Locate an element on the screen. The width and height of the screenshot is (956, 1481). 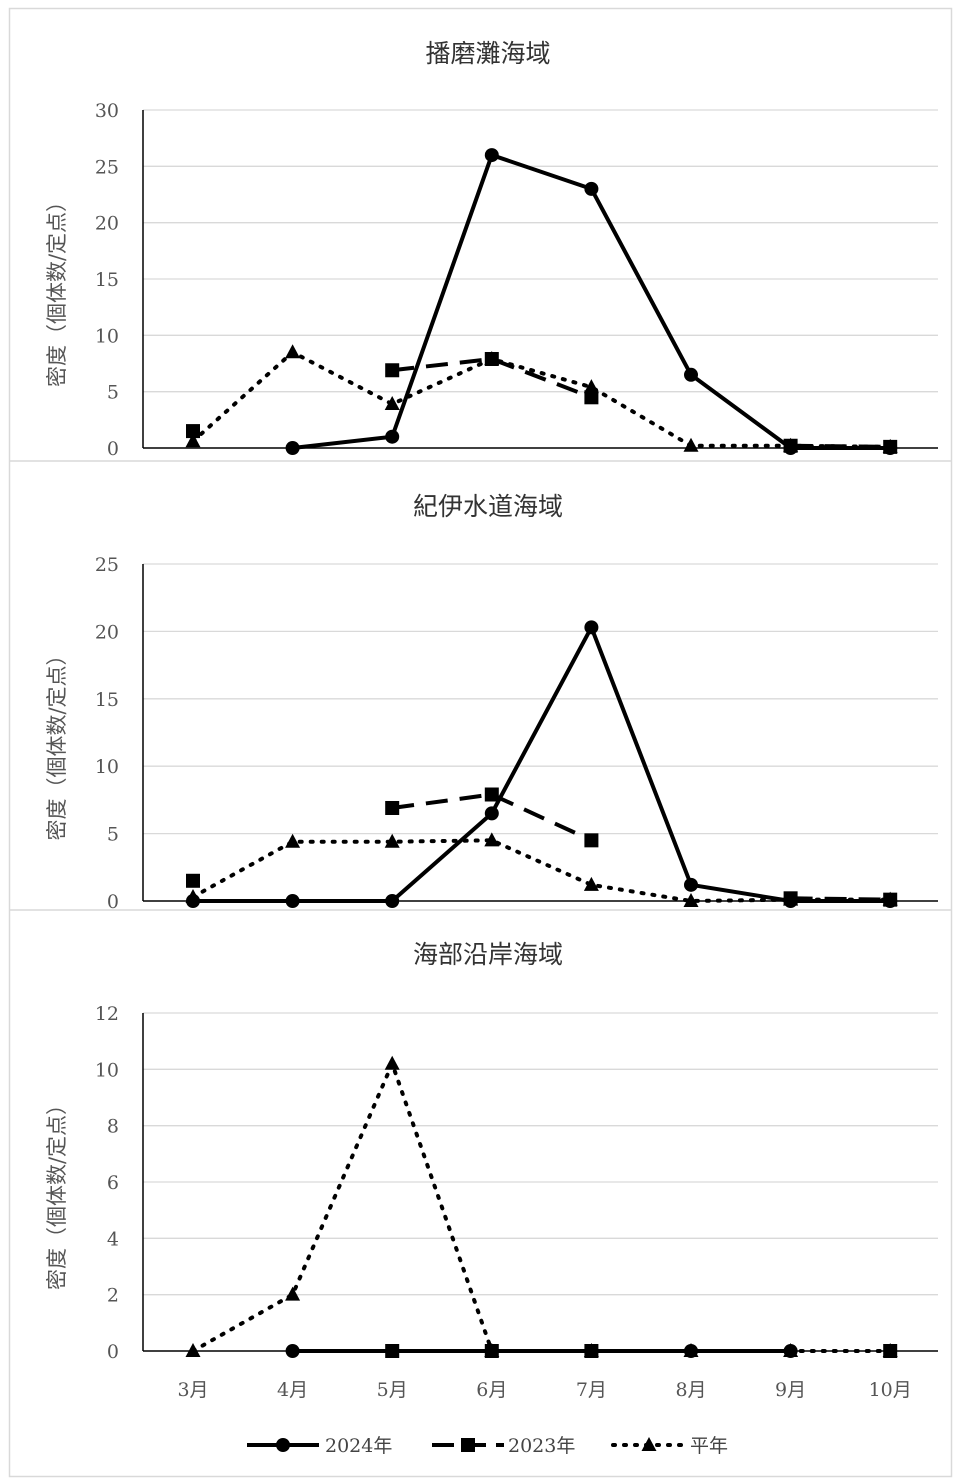
chart-title: 海部沿岸海域 is located at coordinates (488, 954).